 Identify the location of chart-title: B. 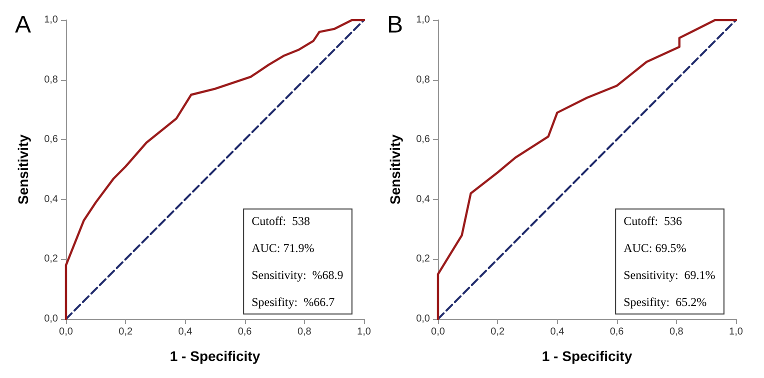
(395, 25).